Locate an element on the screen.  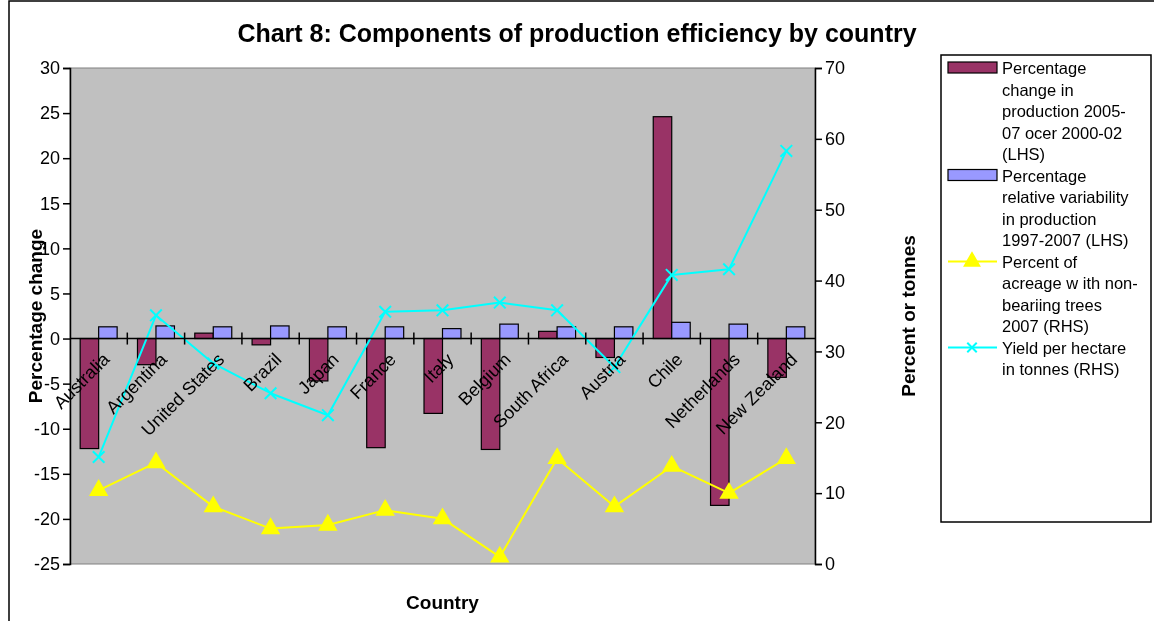
legend-label: Percentage relative variability in production 1997-2007 (LHS) is located at coordinates (1066, 207).